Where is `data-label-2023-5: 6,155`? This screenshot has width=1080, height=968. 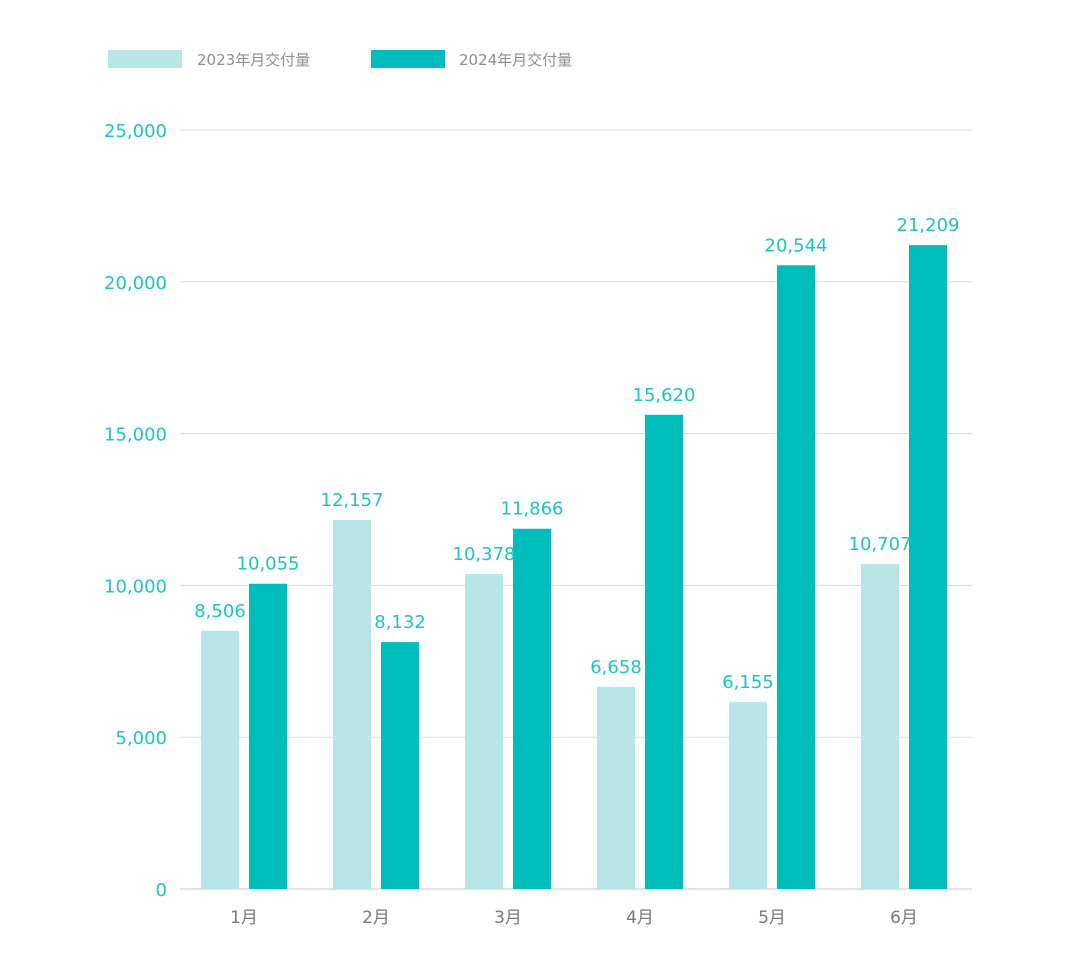
data-label-2023-5: 6,155 is located at coordinates (748, 682).